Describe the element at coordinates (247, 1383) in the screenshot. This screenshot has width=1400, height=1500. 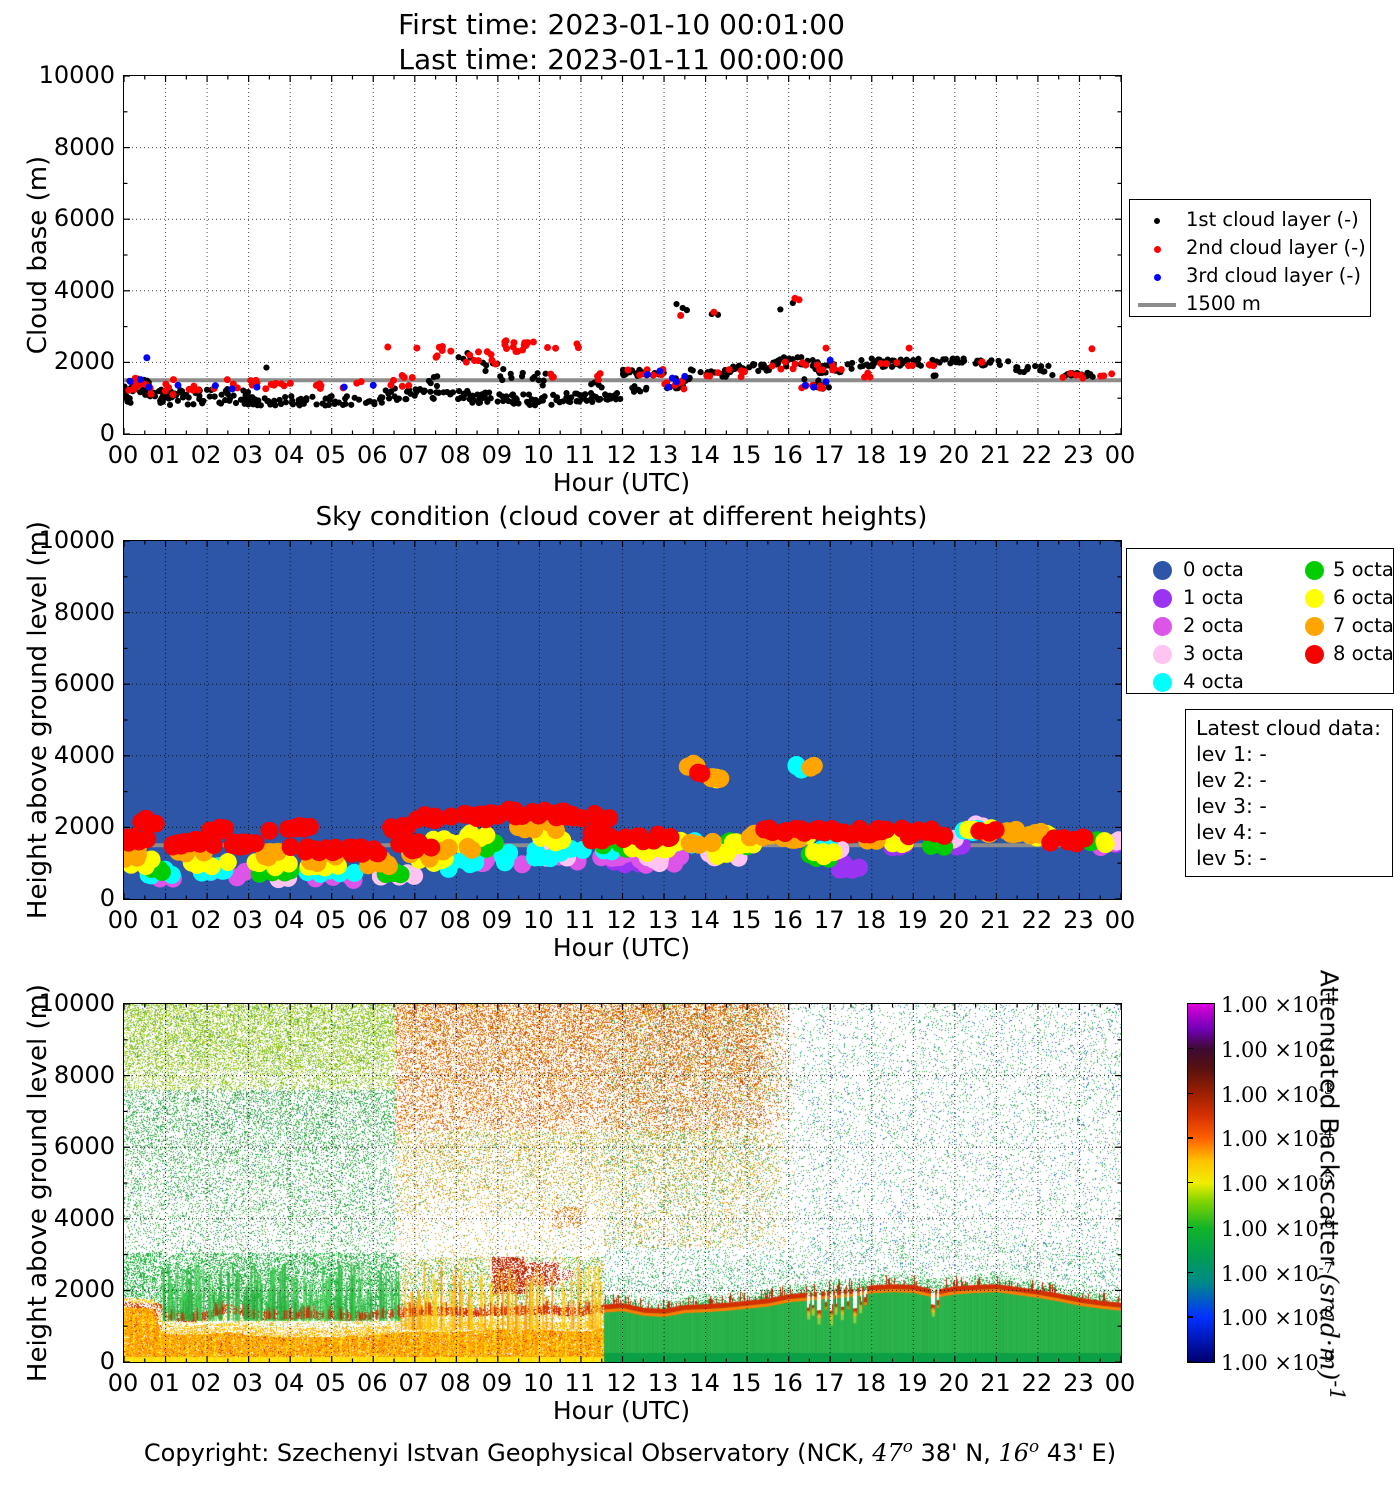
I see `x-tick-label: 03` at that location.